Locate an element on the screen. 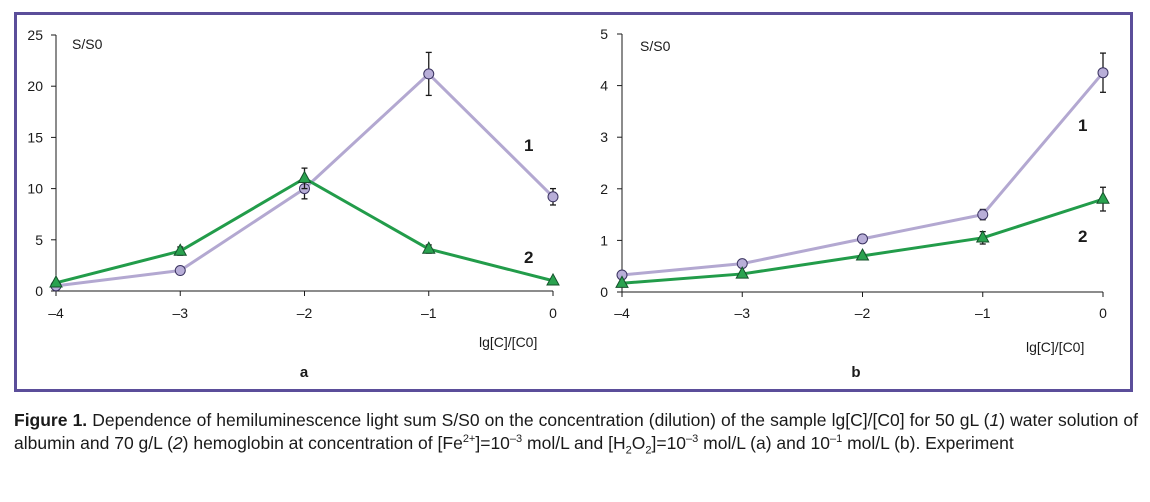 The height and width of the screenshot is (502, 1150). panel-label: a is located at coordinates (304, 372).